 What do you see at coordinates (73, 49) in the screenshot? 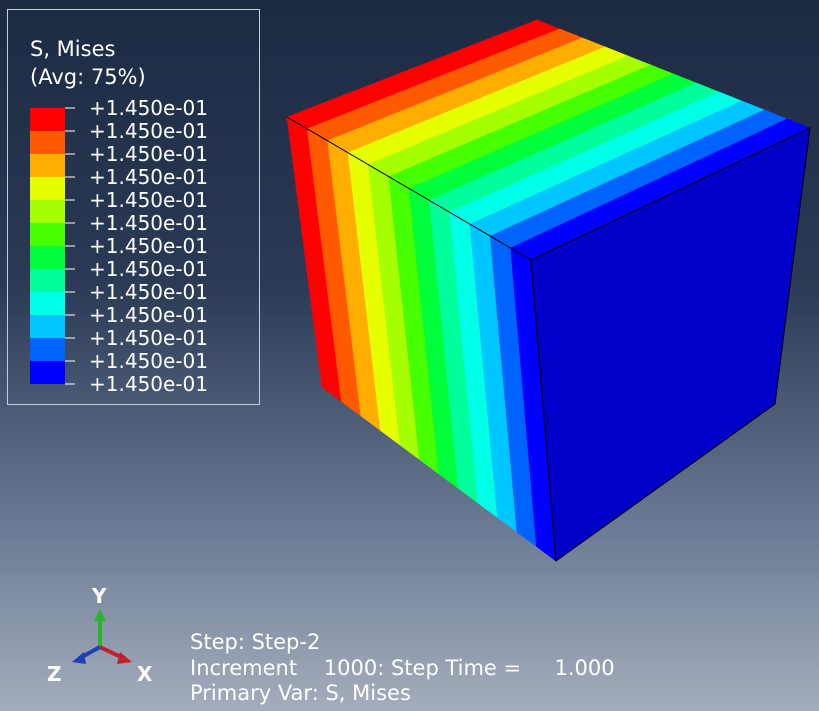
I see `legend-title: S, Mises` at bounding box center [73, 49].